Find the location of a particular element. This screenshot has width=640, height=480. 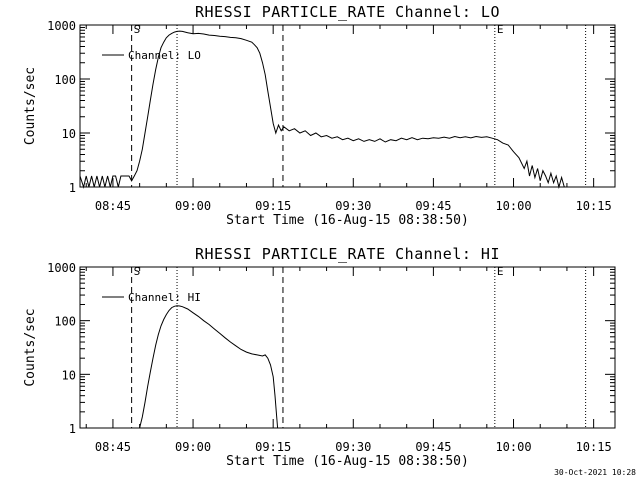

chart-title: RHESSI PARTICLE_RATE Channel: HI is located at coordinates (347, 254).